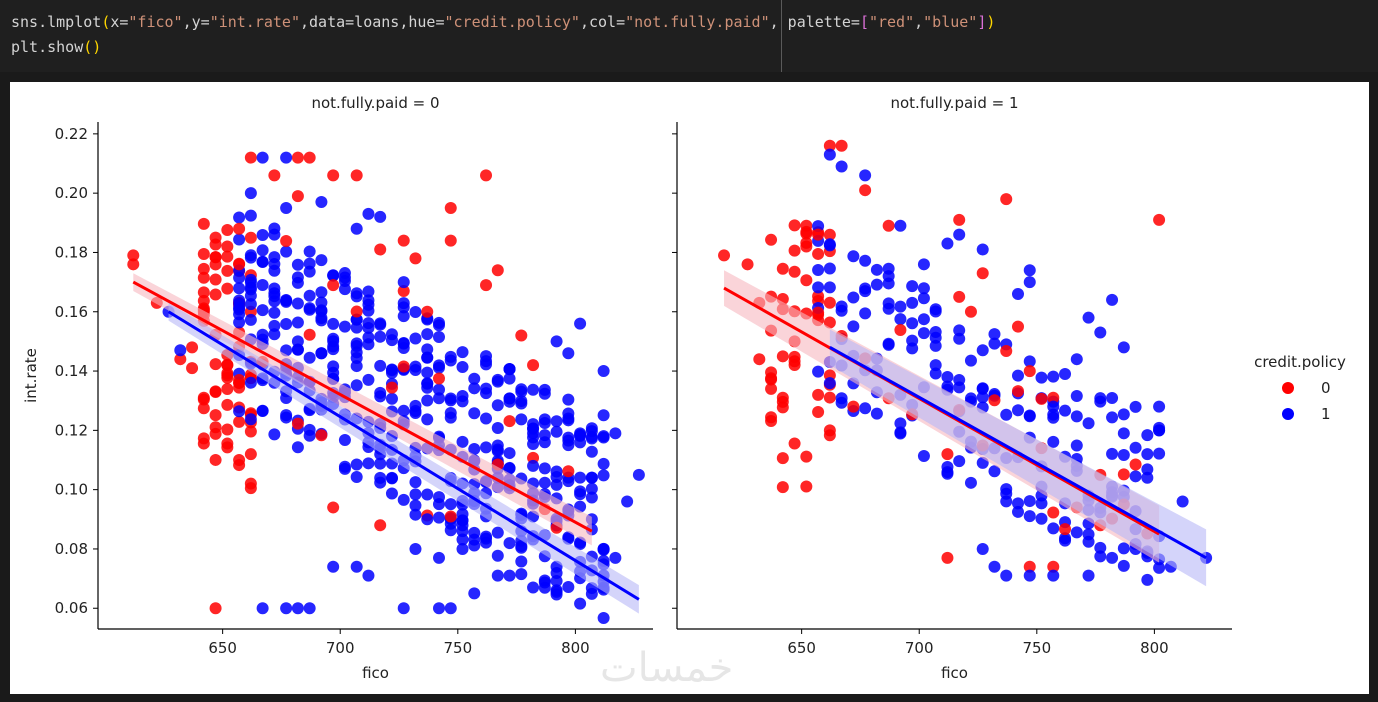  I want to click on y-tick-label: 0.14, so click(71, 371).